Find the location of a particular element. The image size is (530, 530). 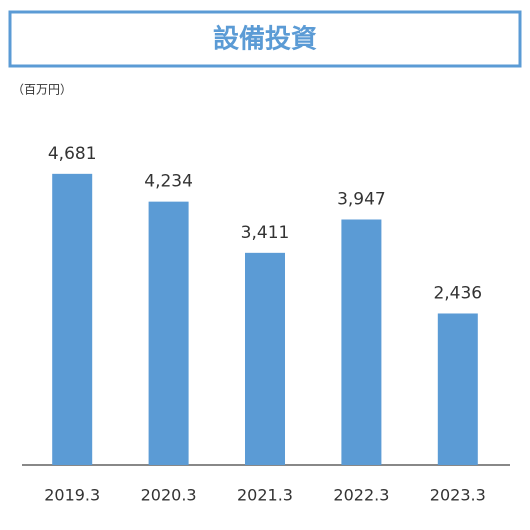

unit-label: （百万円） is located at coordinates (42, 90).